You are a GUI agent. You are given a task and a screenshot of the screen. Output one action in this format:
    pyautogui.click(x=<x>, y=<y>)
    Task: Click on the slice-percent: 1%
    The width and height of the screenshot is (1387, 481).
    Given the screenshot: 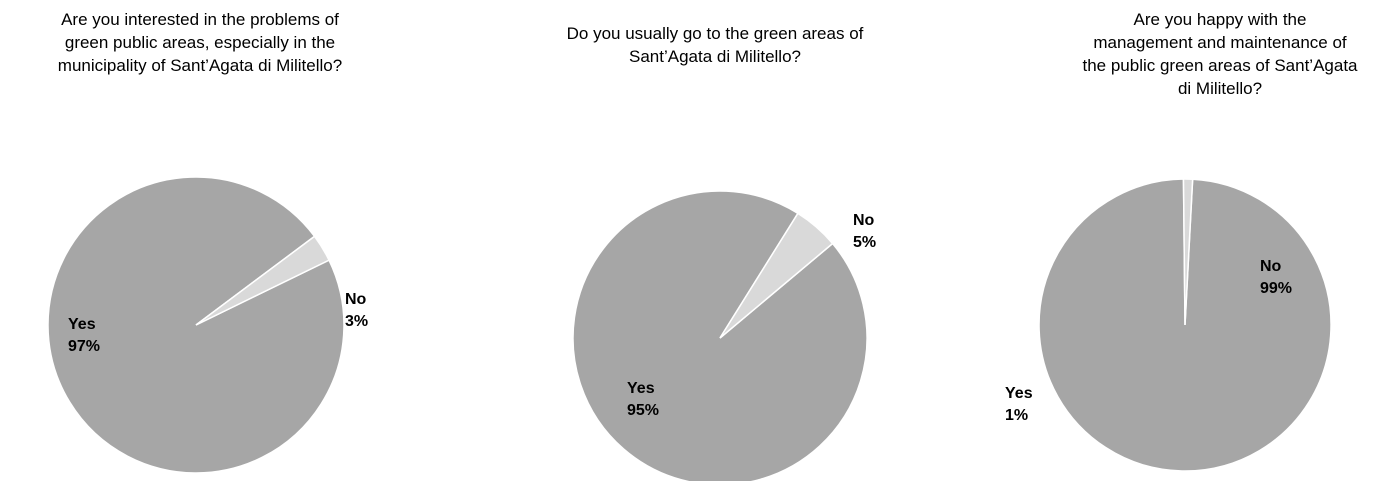 What is the action you would take?
    pyautogui.click(x=1016, y=415)
    